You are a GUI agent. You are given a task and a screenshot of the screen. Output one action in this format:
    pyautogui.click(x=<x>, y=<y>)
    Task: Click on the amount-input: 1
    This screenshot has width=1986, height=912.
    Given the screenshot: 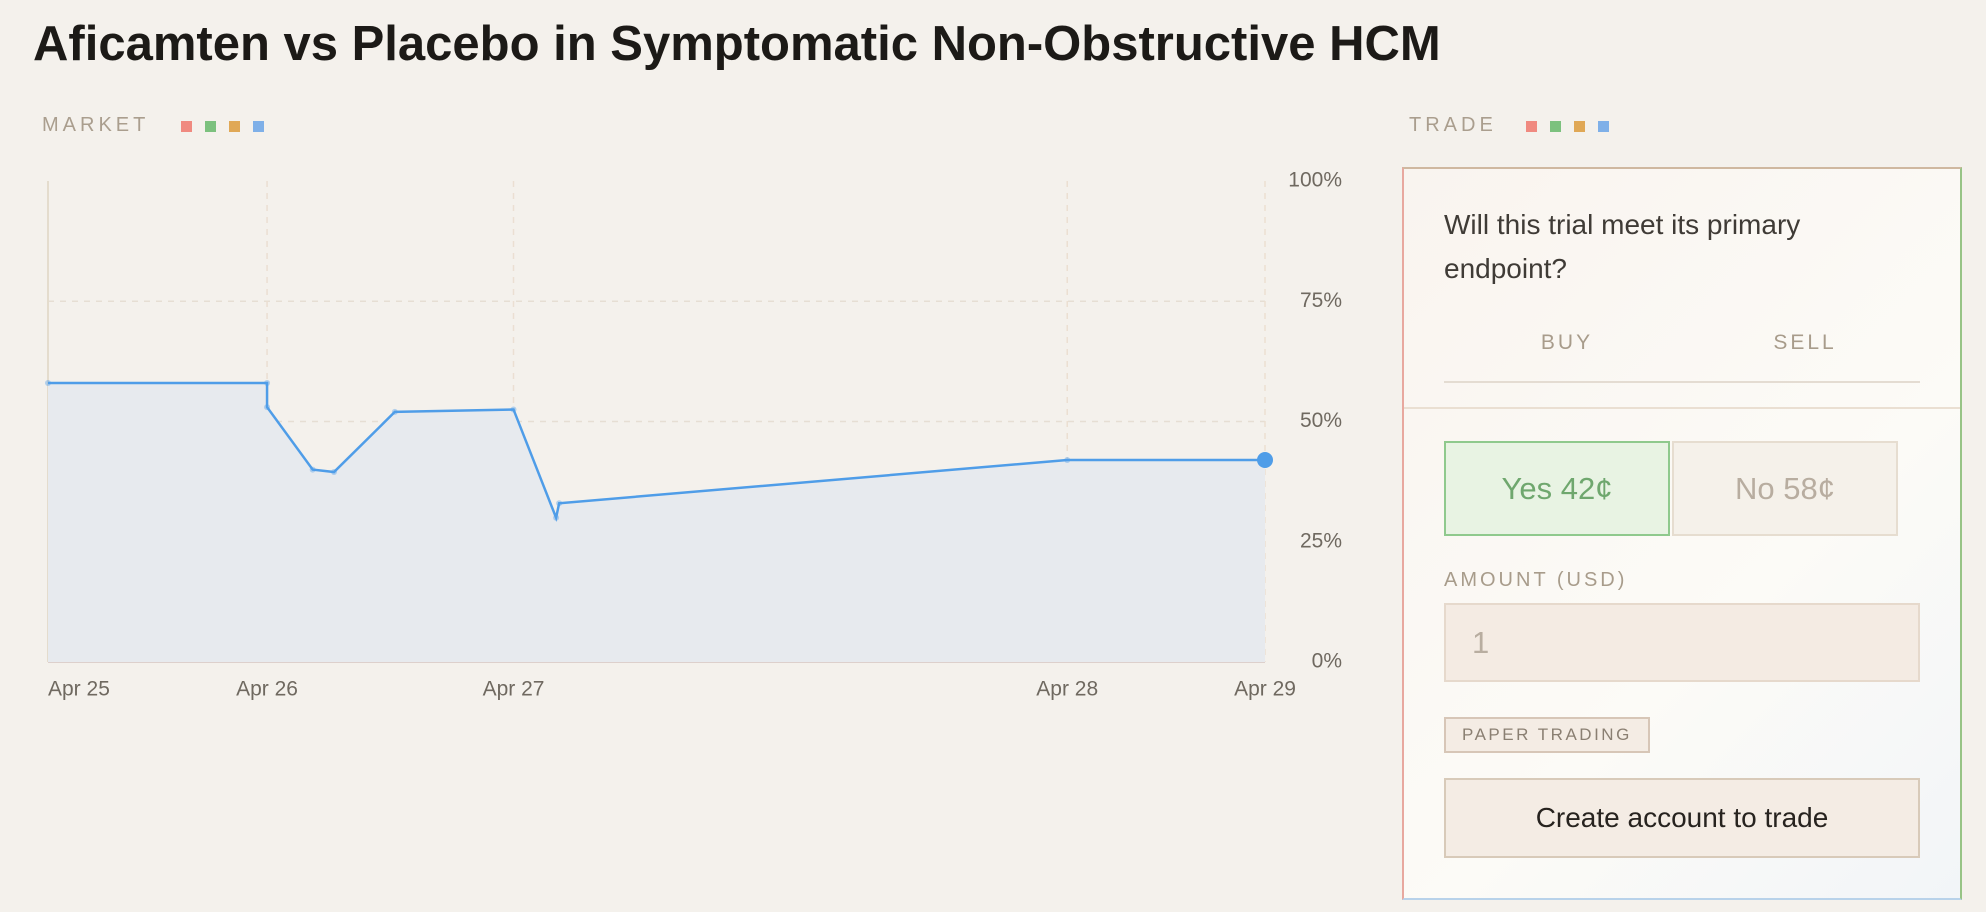 What is the action you would take?
    pyautogui.click(x=1682, y=642)
    